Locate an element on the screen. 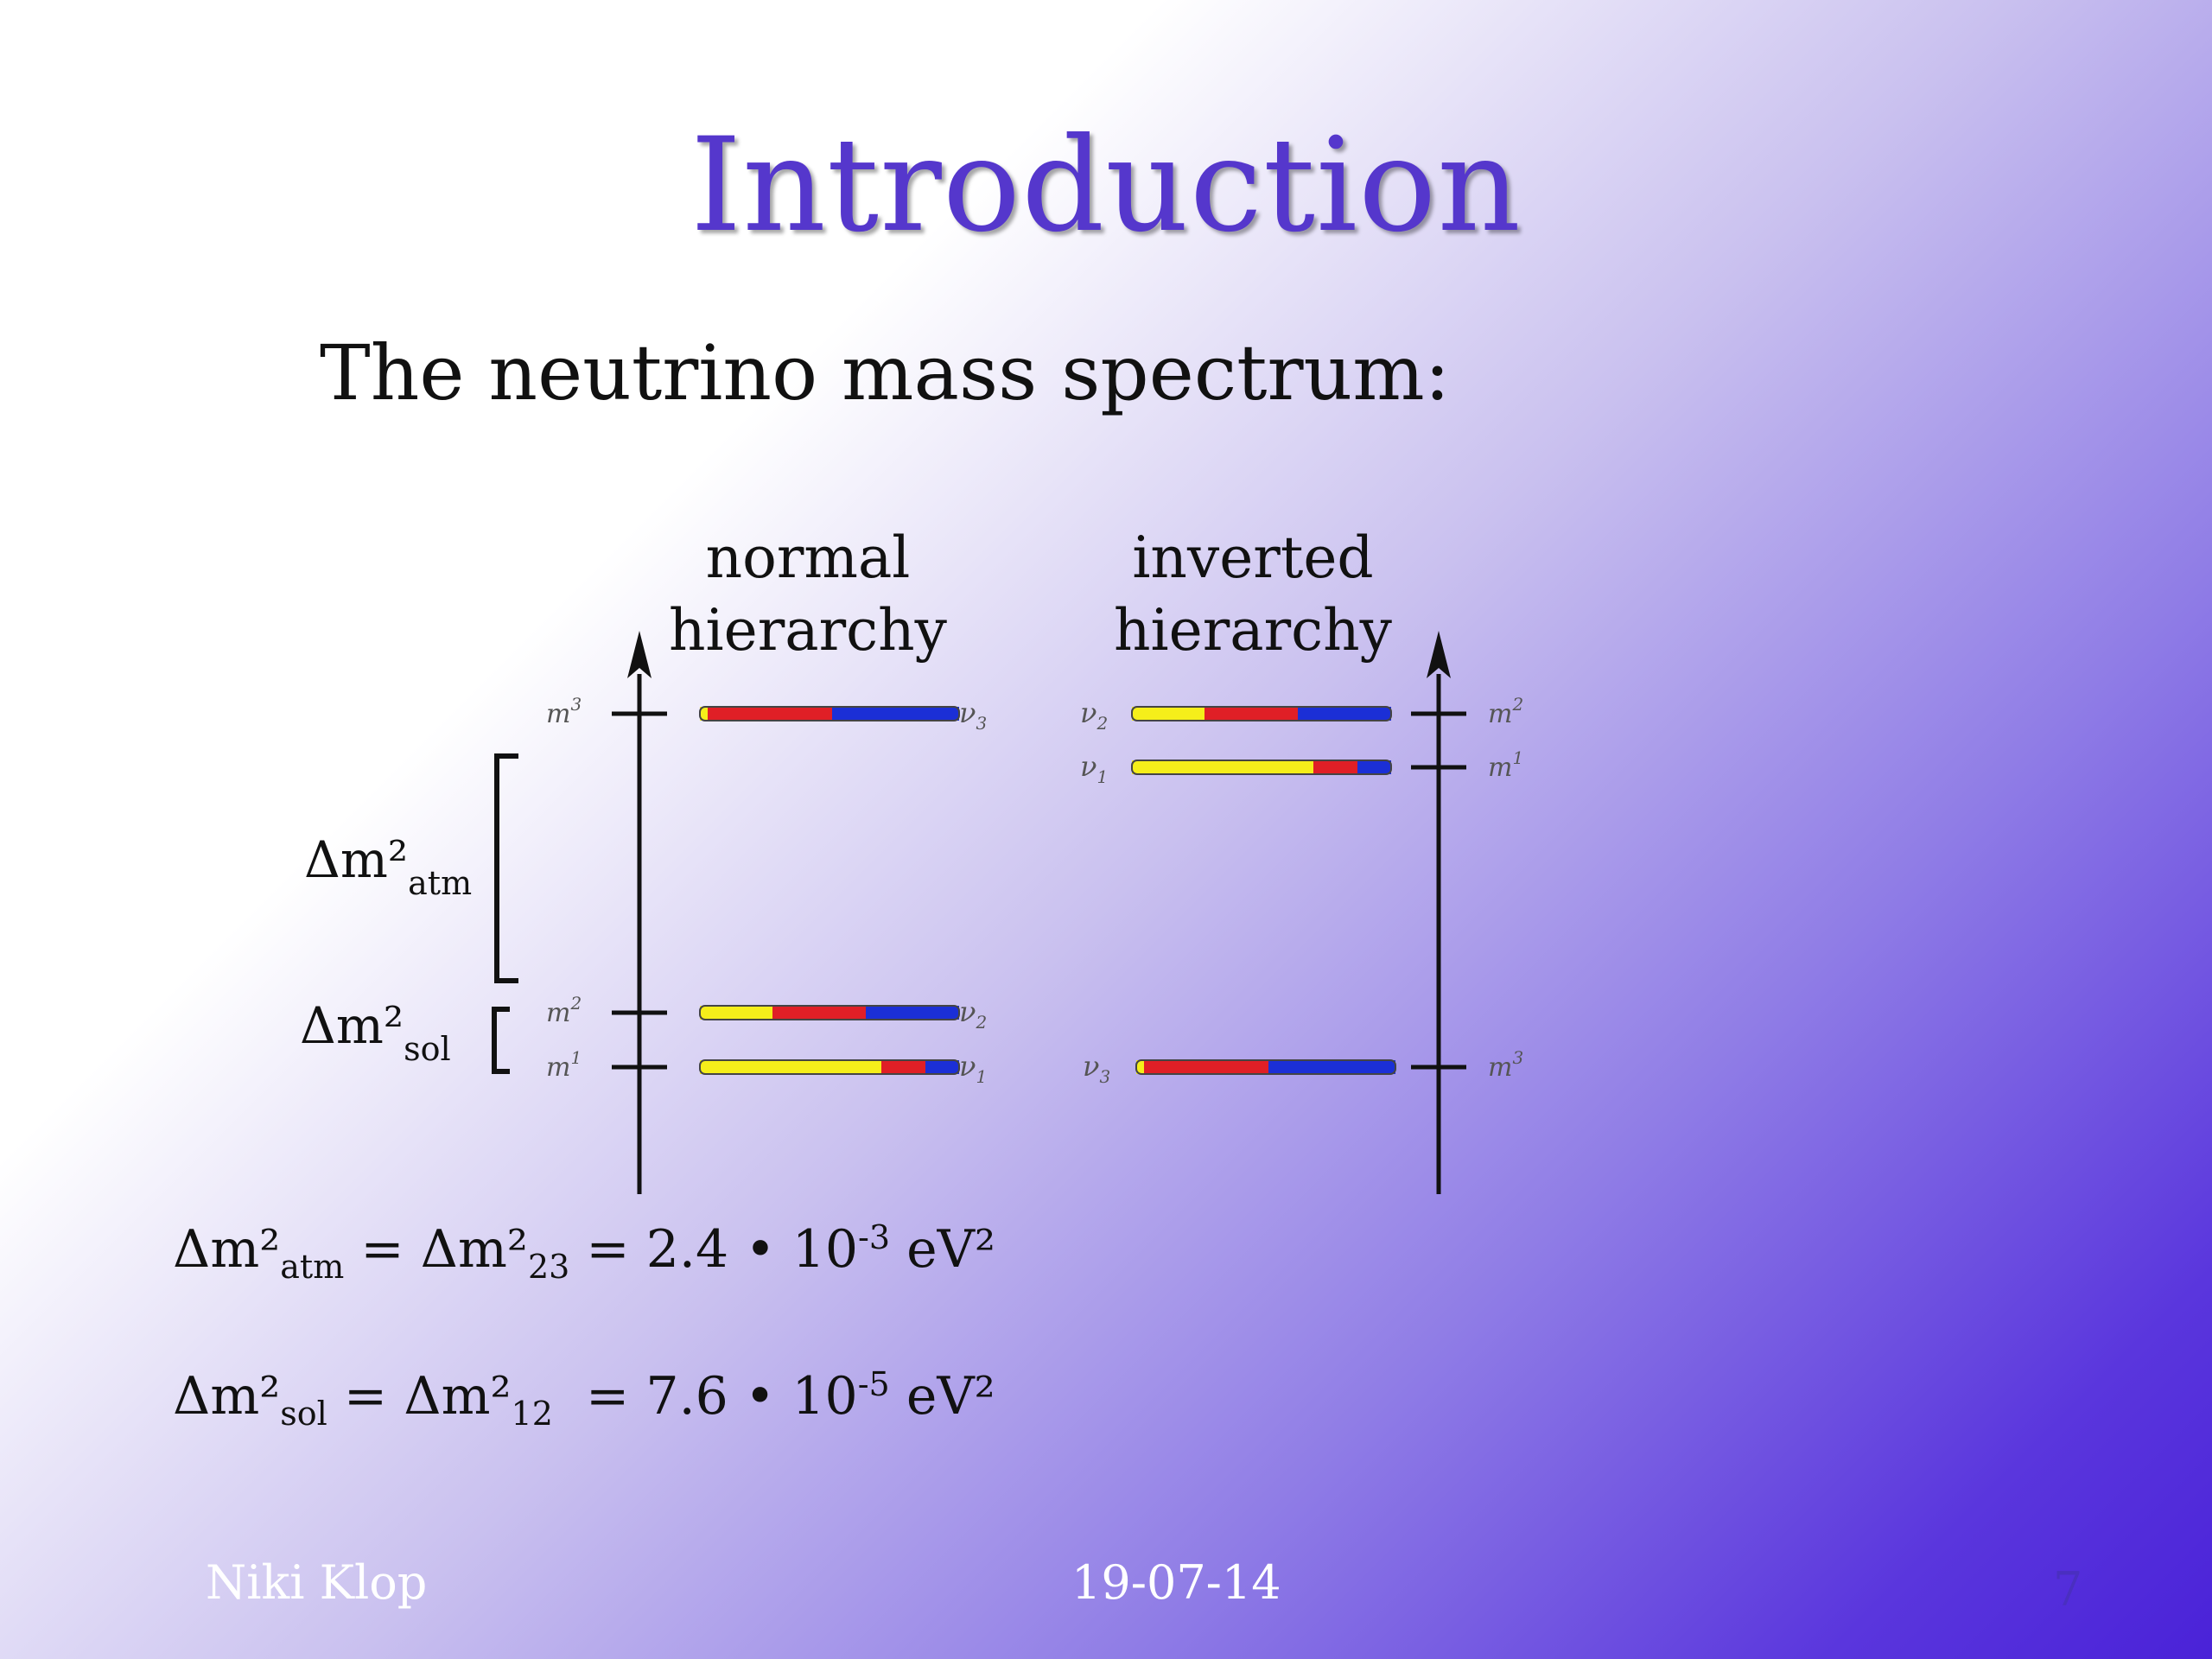  footer-date: 19-07-14 is located at coordinates (1176, 1582).